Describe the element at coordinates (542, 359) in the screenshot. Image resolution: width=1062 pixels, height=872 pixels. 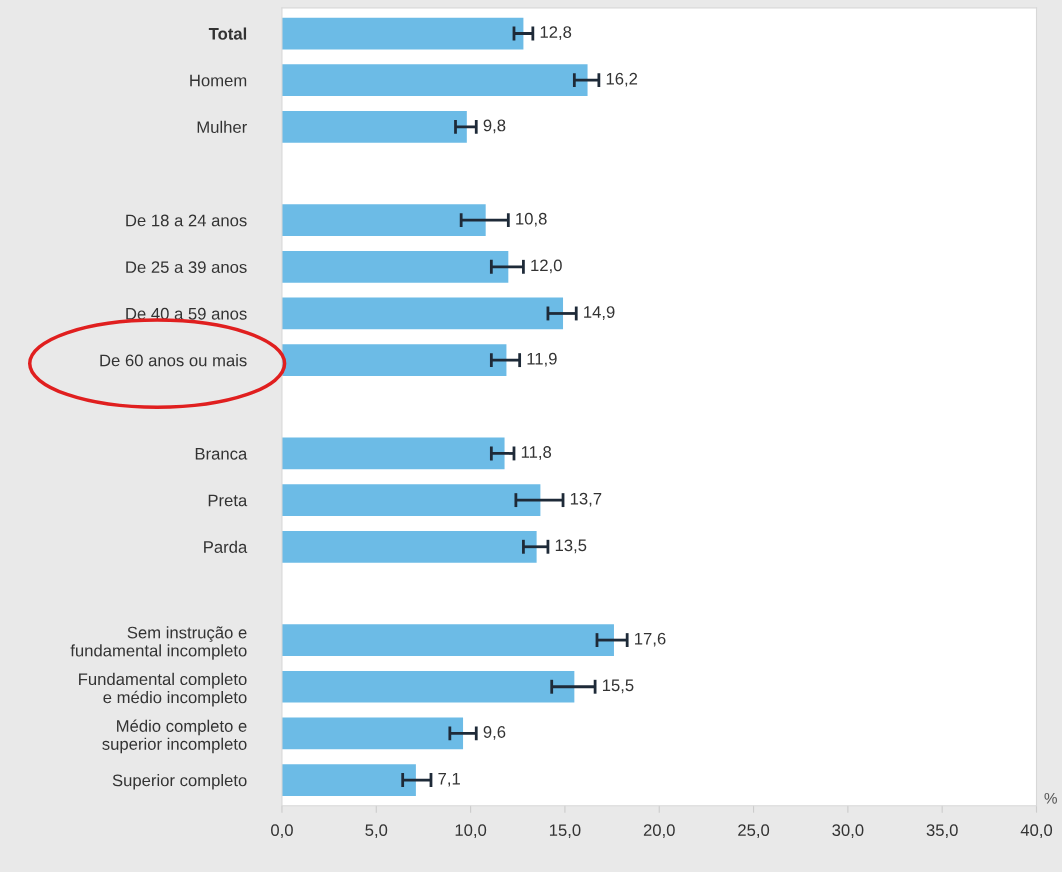
I see `data-label: 11,9` at that location.